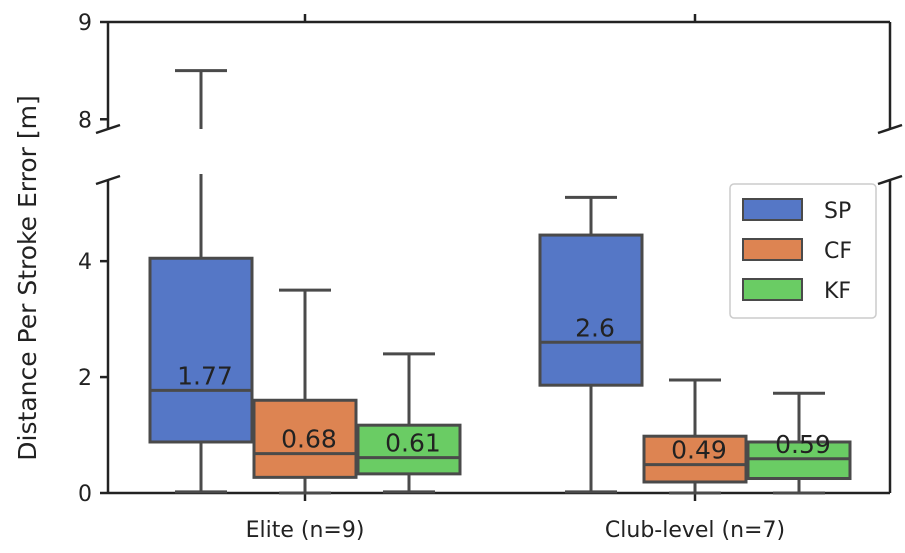 The image size is (905, 553). I want to click on median-label: 0.68, so click(309, 439).